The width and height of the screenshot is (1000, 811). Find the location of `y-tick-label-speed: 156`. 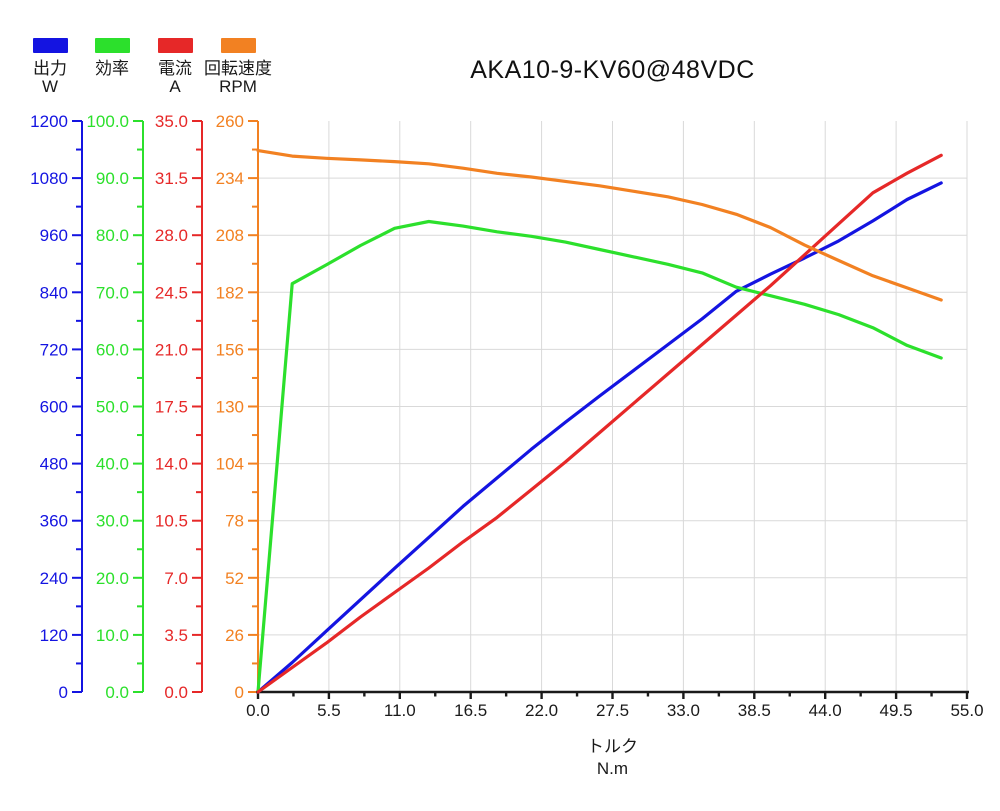

y-tick-label-speed: 156 is located at coordinates (230, 349).